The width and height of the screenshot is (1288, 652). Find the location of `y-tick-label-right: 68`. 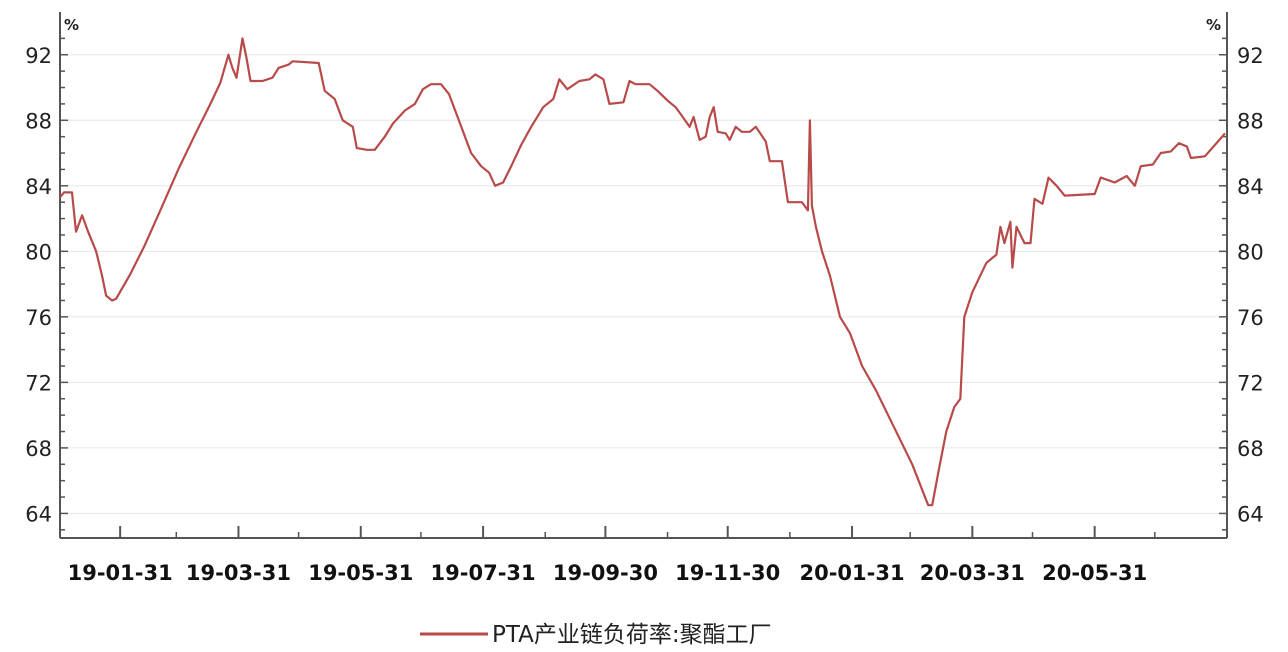

y-tick-label-right: 68 is located at coordinates (1250, 449).